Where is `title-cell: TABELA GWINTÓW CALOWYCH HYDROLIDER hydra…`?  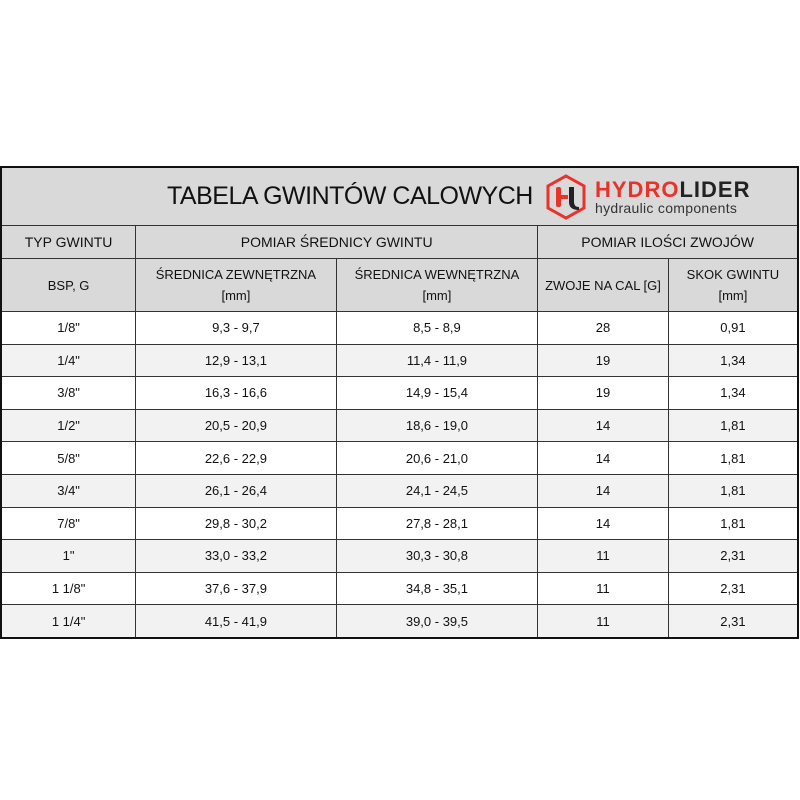 title-cell: TABELA GWINTÓW CALOWYCH HYDROLIDER hydra… is located at coordinates (399, 196).